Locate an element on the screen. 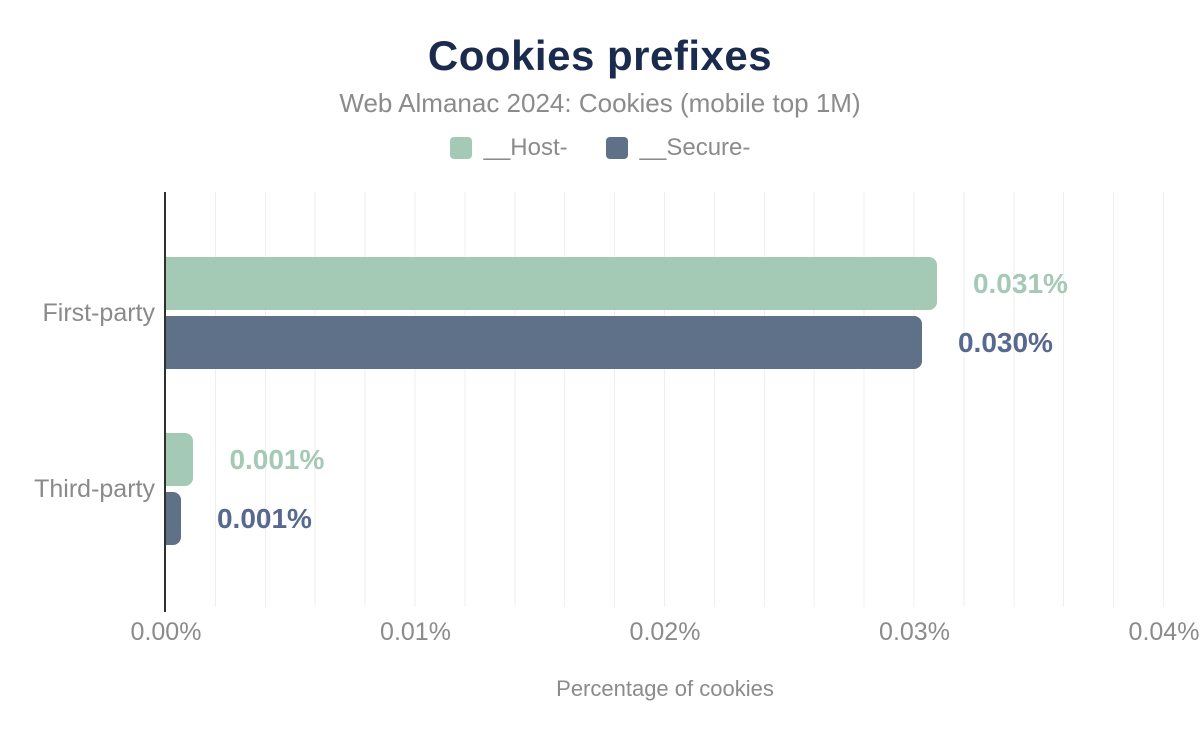 Image resolution: width=1200 pixels, height=742 pixels. chart-title: Cookies prefixes is located at coordinates (600, 55).